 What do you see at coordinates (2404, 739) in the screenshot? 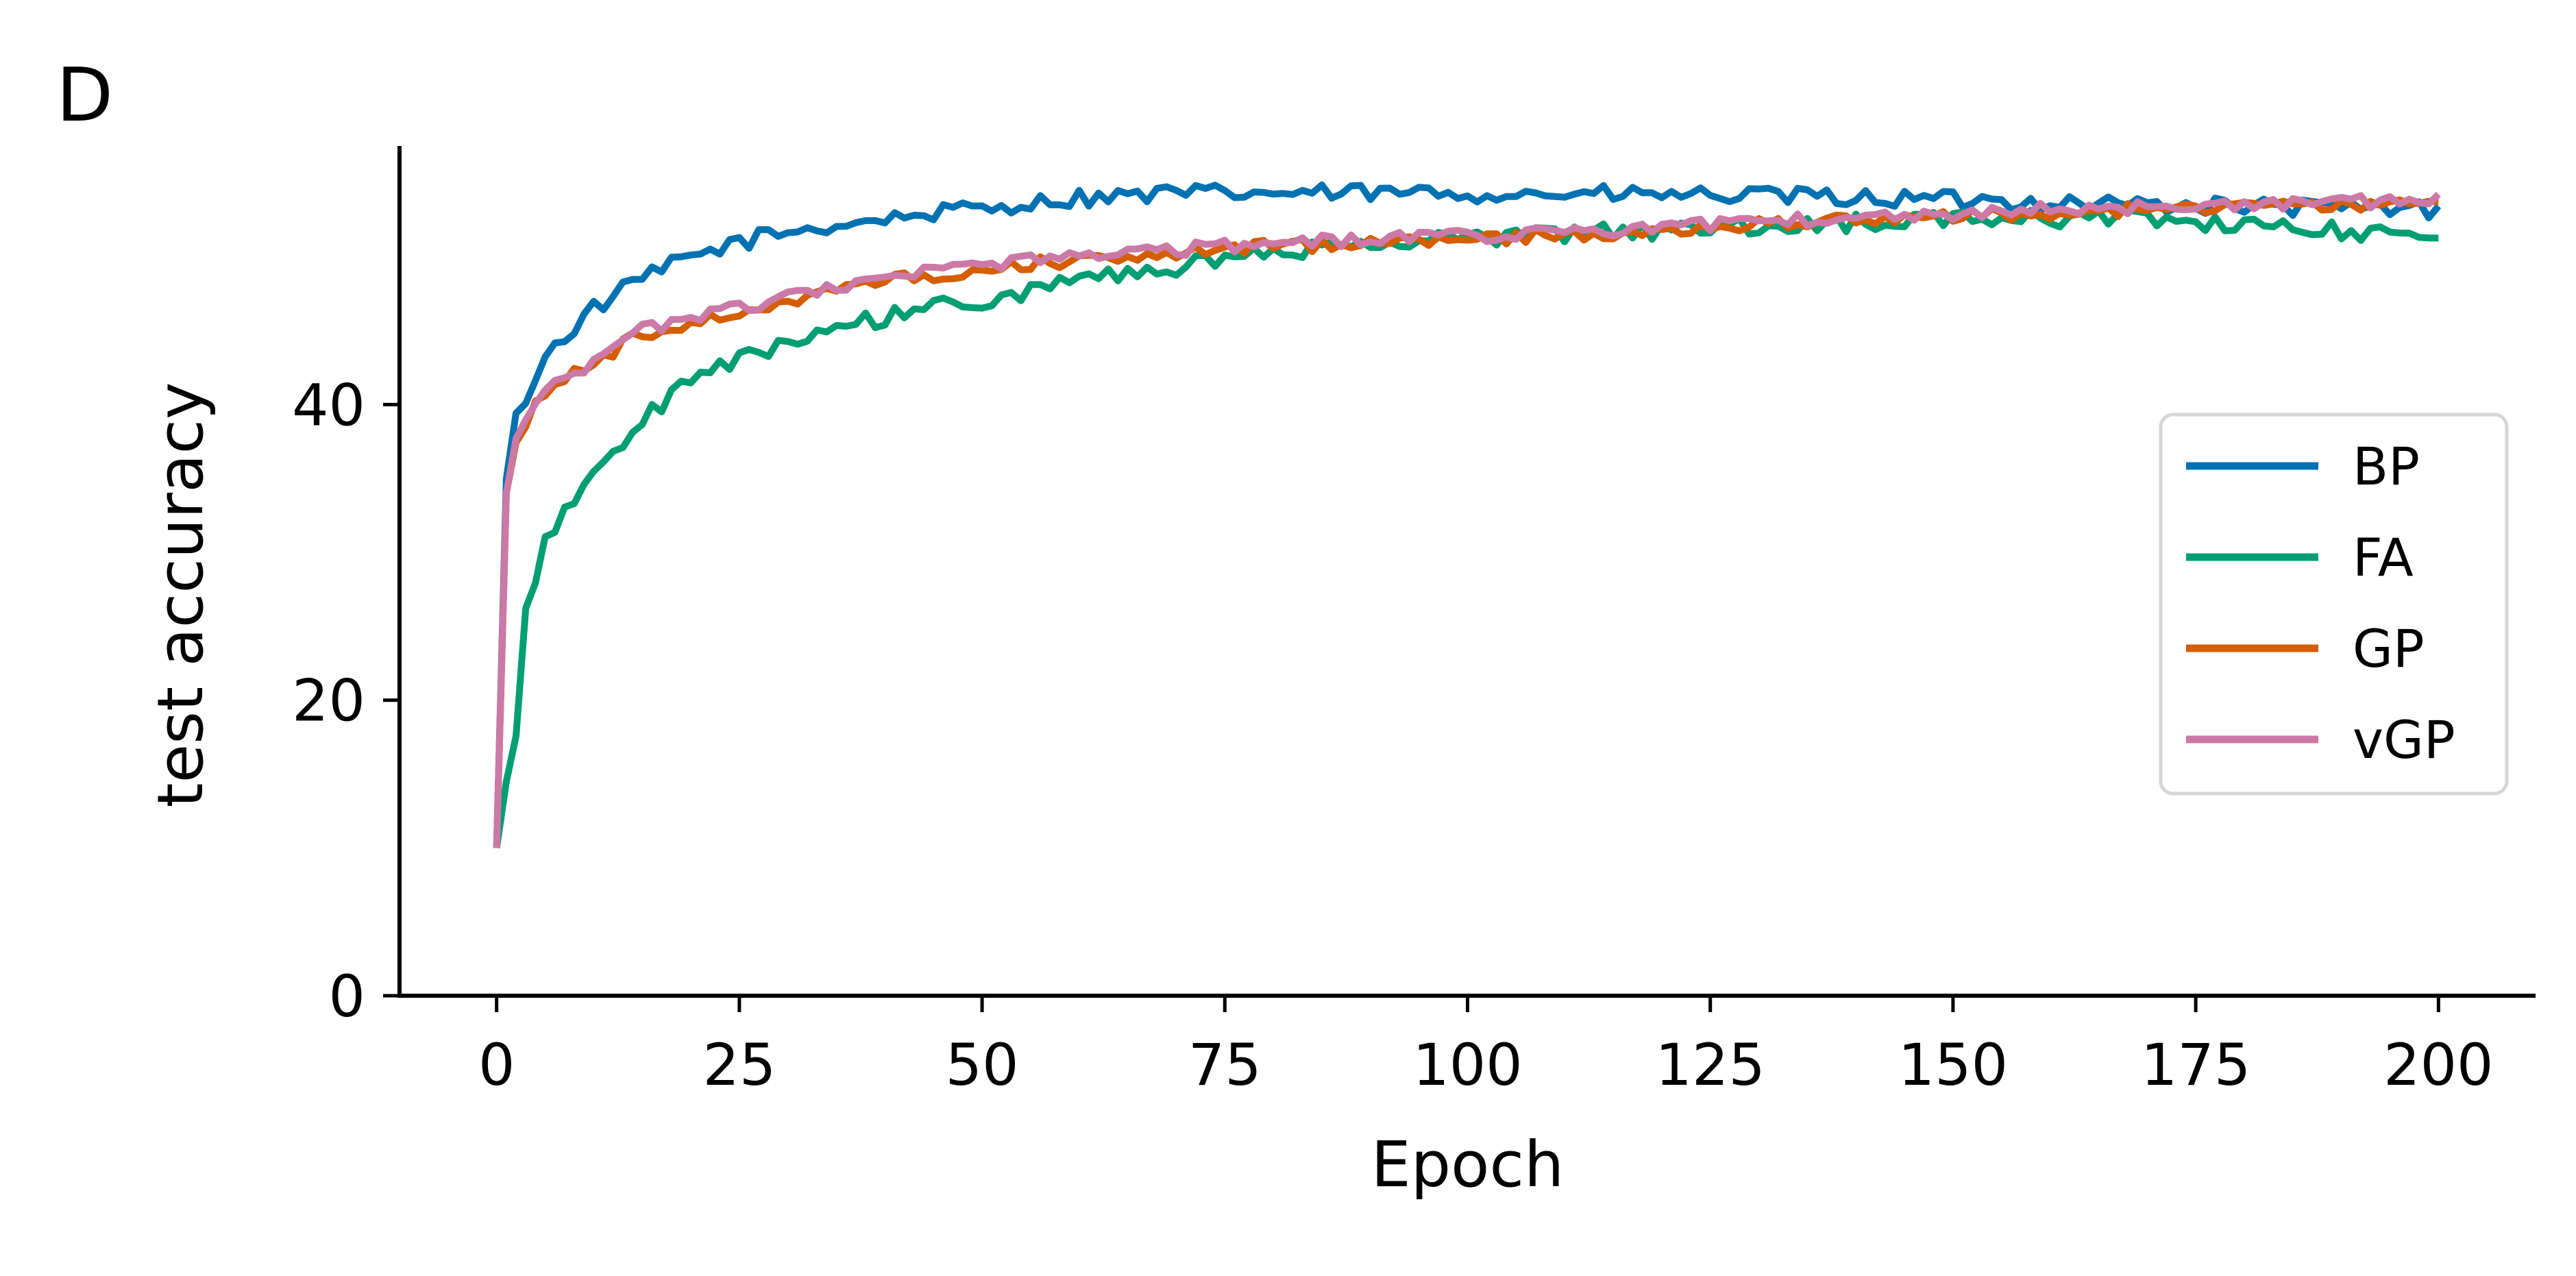
I see `legend-label-vgp: vGP` at bounding box center [2404, 739].